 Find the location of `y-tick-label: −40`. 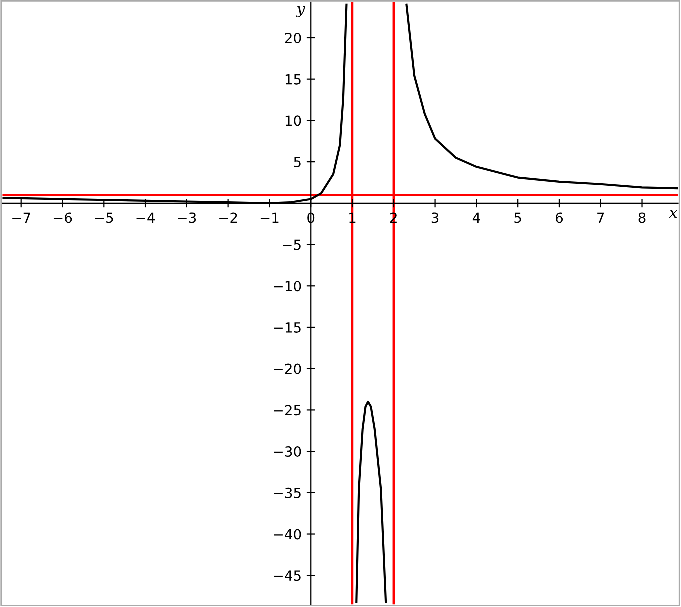

y-tick-label: −40 is located at coordinates (288, 534).